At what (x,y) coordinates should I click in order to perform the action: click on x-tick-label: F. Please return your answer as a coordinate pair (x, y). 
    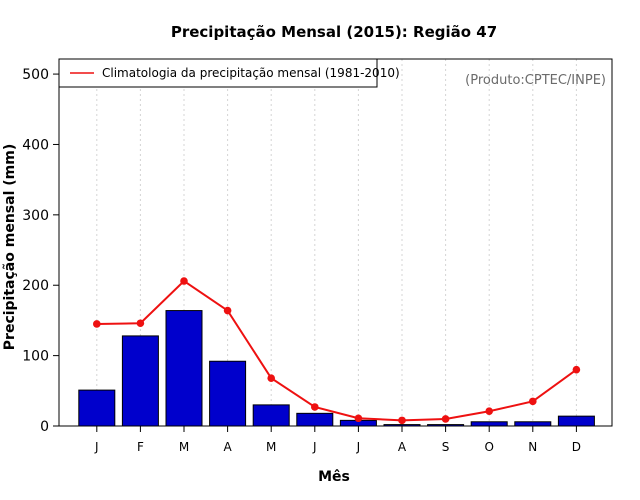
    Looking at the image, I should click on (140, 447).